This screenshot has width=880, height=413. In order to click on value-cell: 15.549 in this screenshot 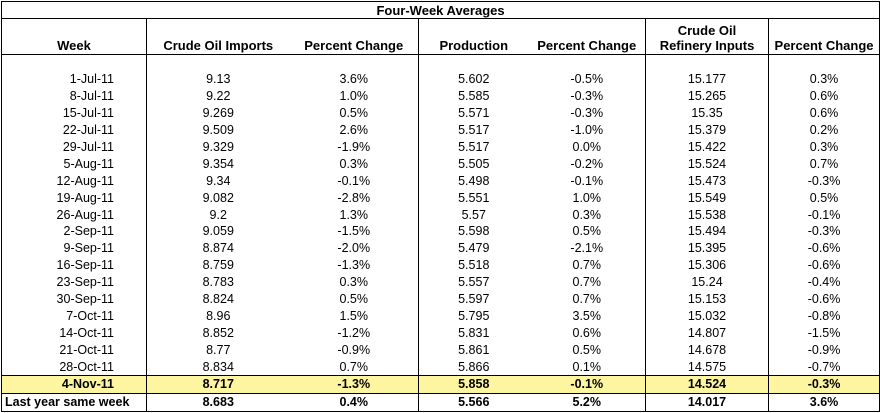, I will do `click(707, 197)`.